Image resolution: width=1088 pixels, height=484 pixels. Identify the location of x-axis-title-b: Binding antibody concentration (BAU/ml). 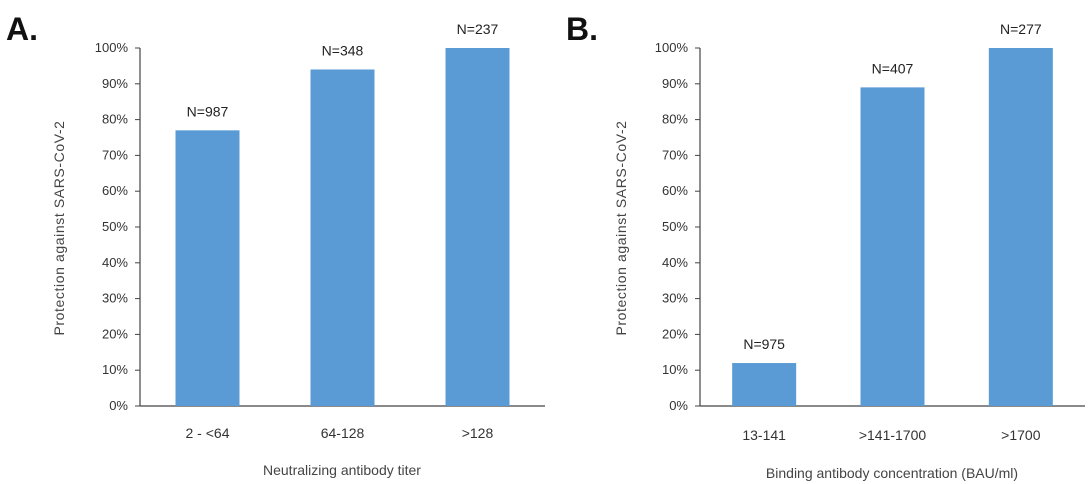
(892, 473).